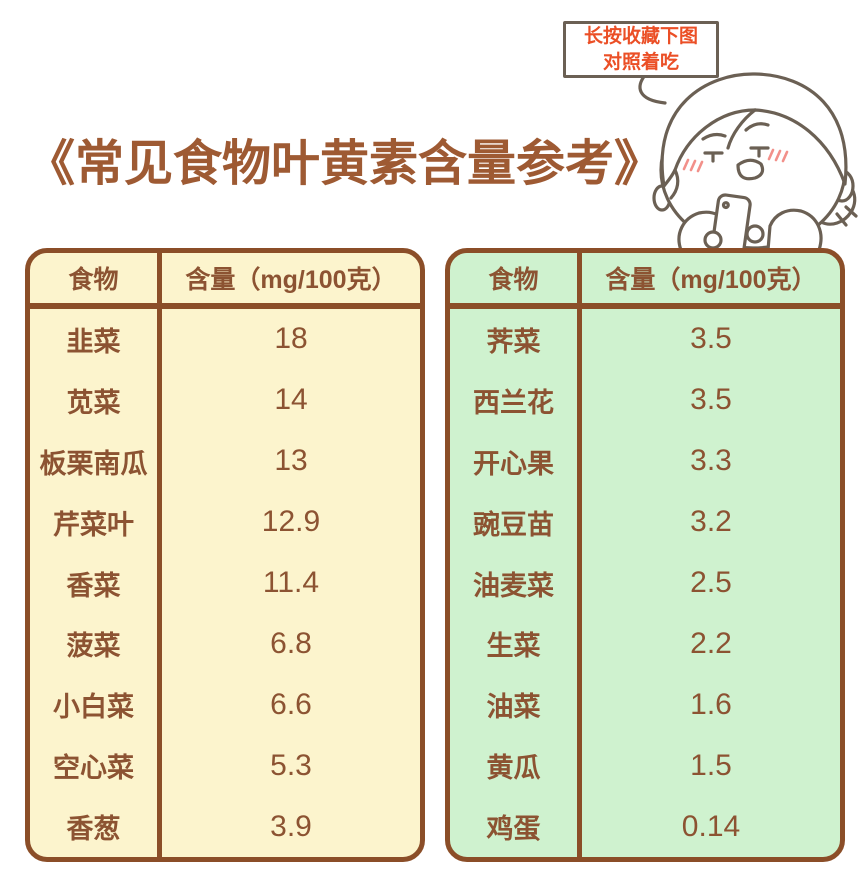 This screenshot has height=889, width=860. What do you see at coordinates (291, 765) in the screenshot?
I see `content-value-cell: 5.3` at bounding box center [291, 765].